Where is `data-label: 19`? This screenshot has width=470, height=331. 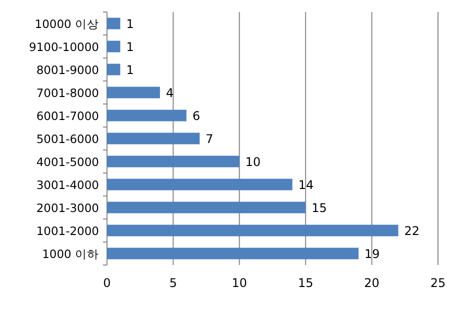 data-label: 19 is located at coordinates (372, 254).